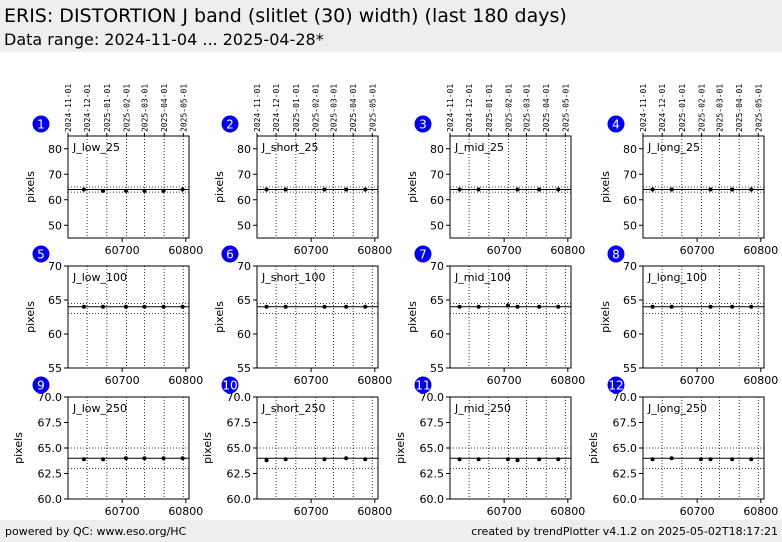 The height and width of the screenshot is (542, 782). I want to click on panel-label: J_mid_250, so click(482, 408).